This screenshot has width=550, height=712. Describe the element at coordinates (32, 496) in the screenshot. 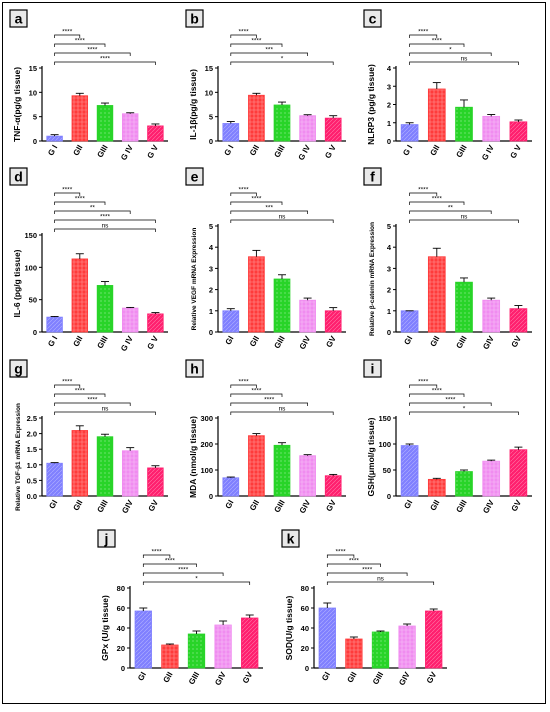

I see `y-tick-label: 0.0` at that location.